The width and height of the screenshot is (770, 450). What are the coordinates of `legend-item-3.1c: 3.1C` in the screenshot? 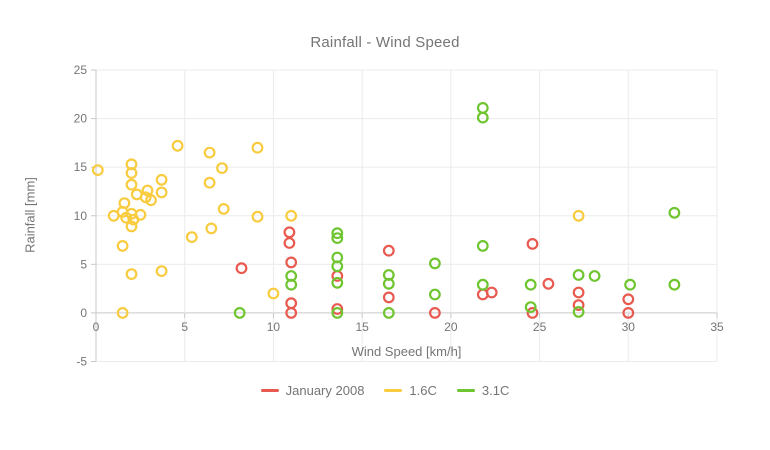 It's located at (483, 390).